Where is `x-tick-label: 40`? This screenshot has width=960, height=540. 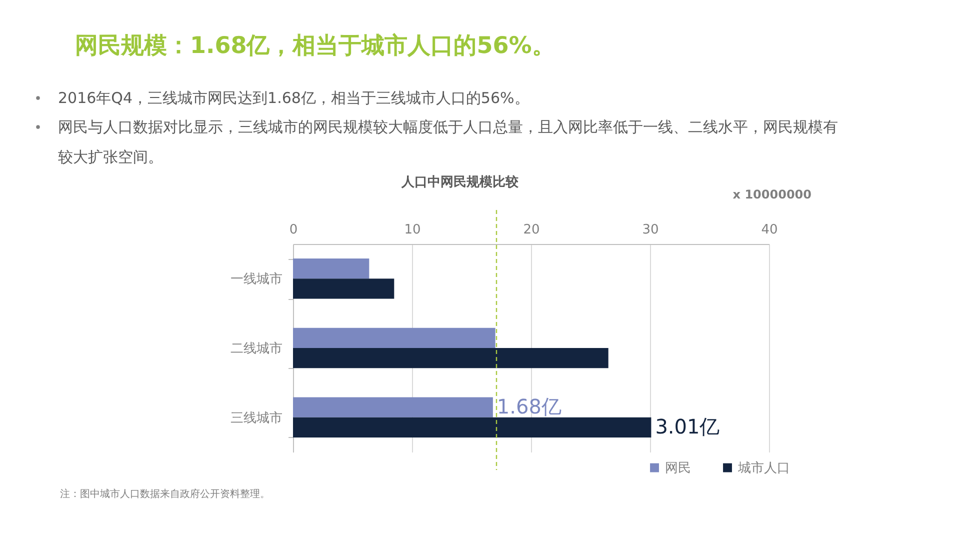
x-tick-label: 40 is located at coordinates (769, 230).